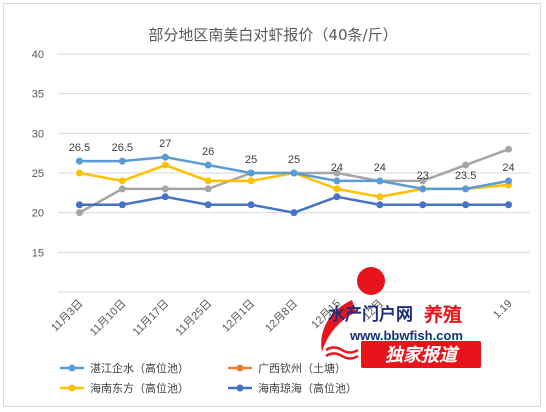  Describe the element at coordinates (38, 55) in the screenshot. I see `y-tick-label: 40` at that location.